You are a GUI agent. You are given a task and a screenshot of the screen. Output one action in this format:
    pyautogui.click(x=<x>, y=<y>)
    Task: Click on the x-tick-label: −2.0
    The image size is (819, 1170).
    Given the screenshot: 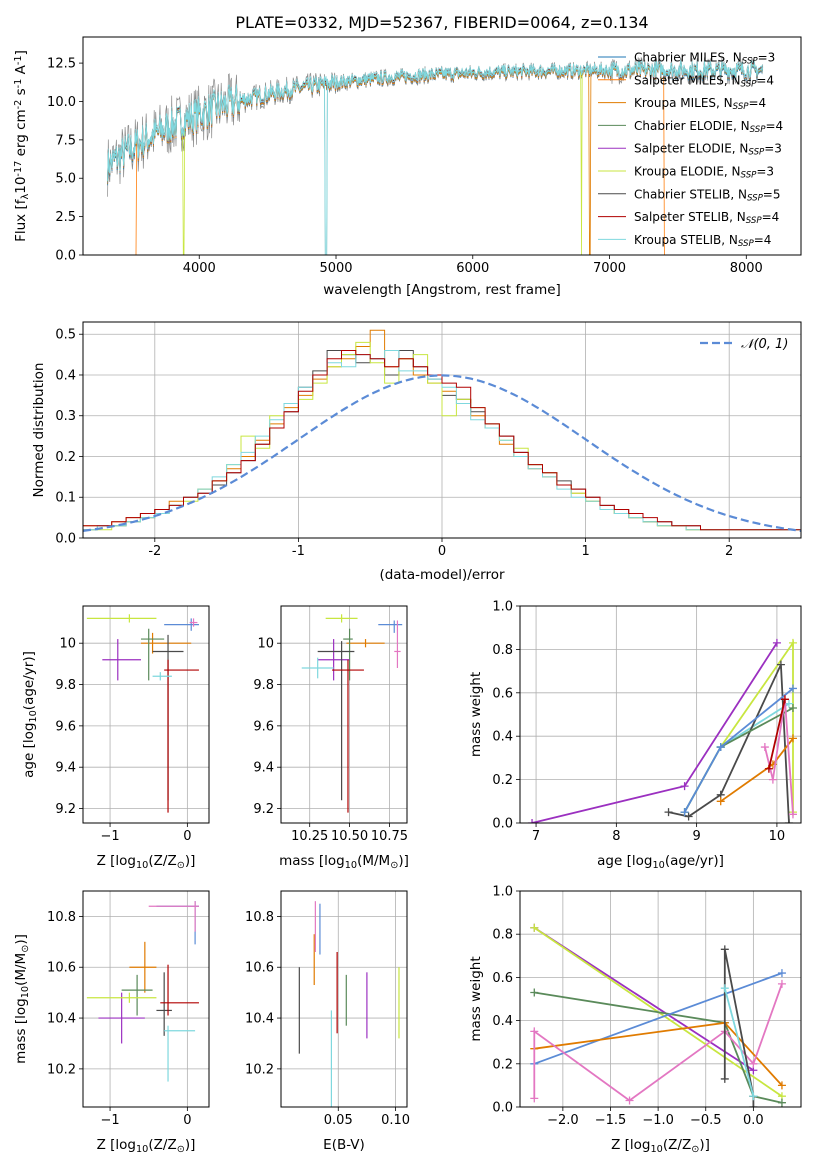 What is the action you would take?
    pyautogui.click(x=563, y=1120)
    